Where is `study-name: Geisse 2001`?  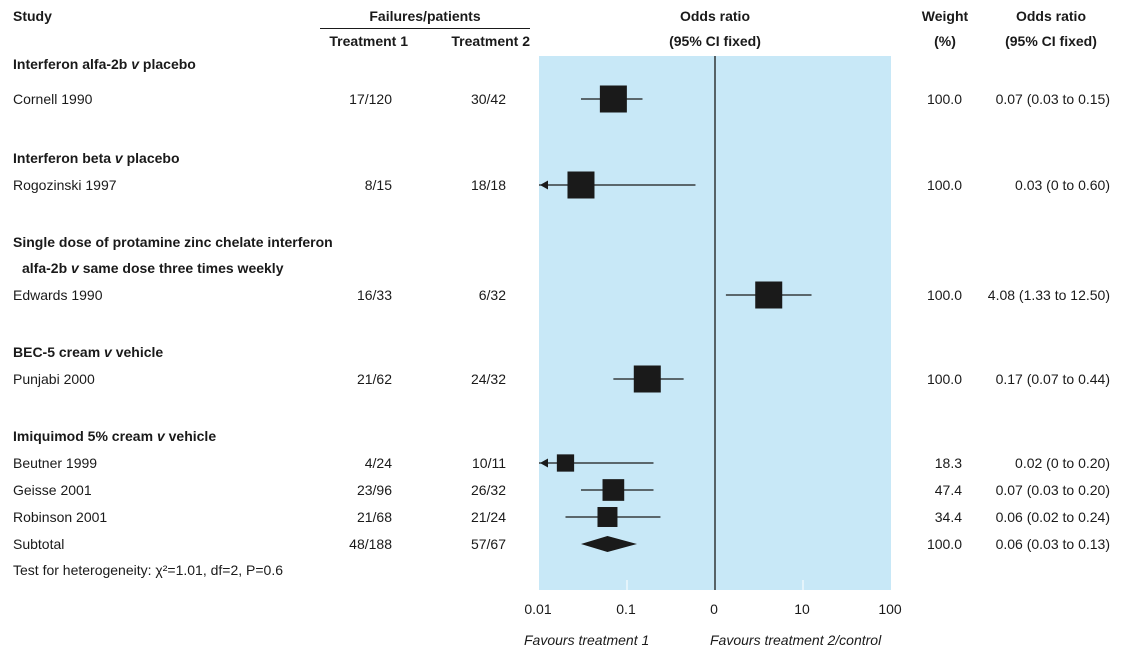
study-name: Geisse 2001 is located at coordinates (52, 490).